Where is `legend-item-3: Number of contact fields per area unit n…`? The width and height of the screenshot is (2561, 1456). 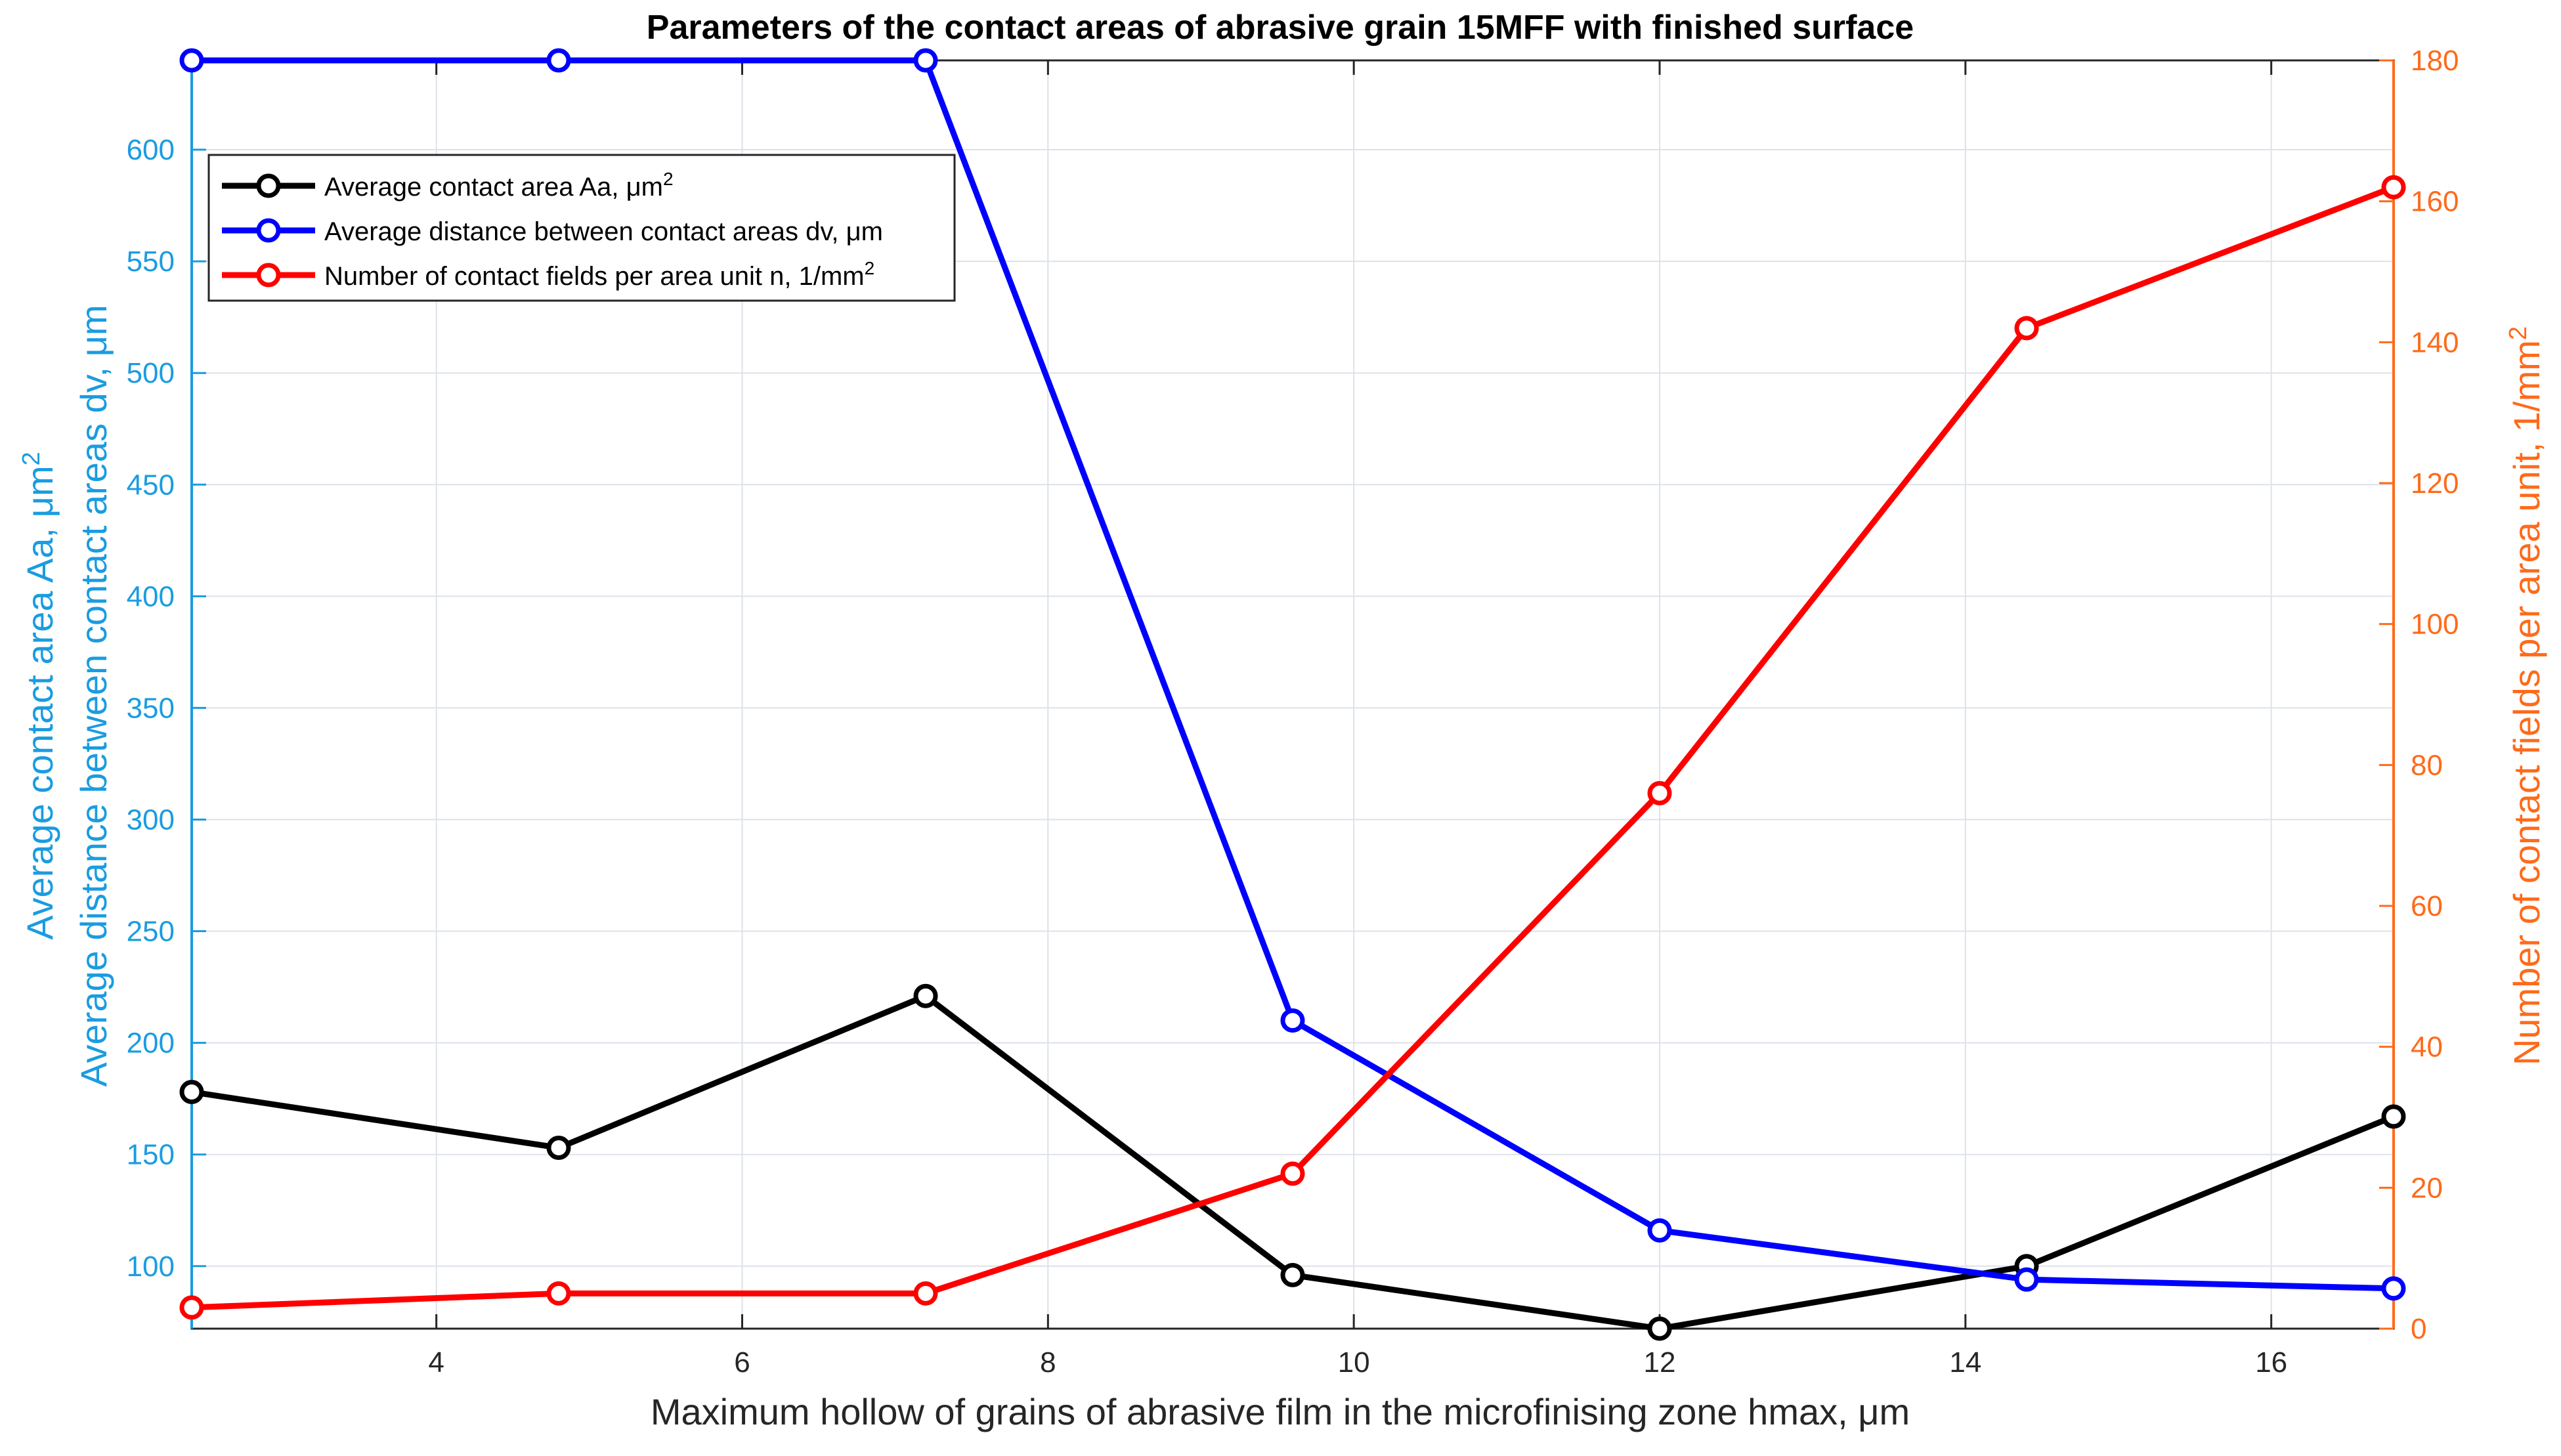 legend-item-3: Number of contact fields per area unit n… is located at coordinates (548, 274).